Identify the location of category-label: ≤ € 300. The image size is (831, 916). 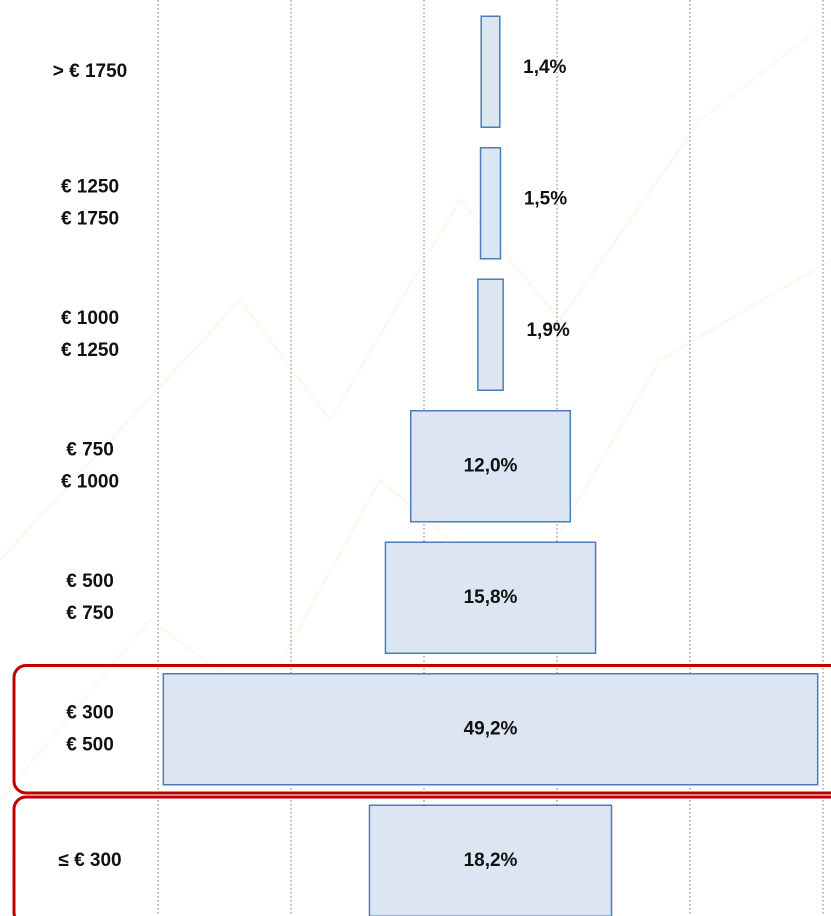
(89, 860).